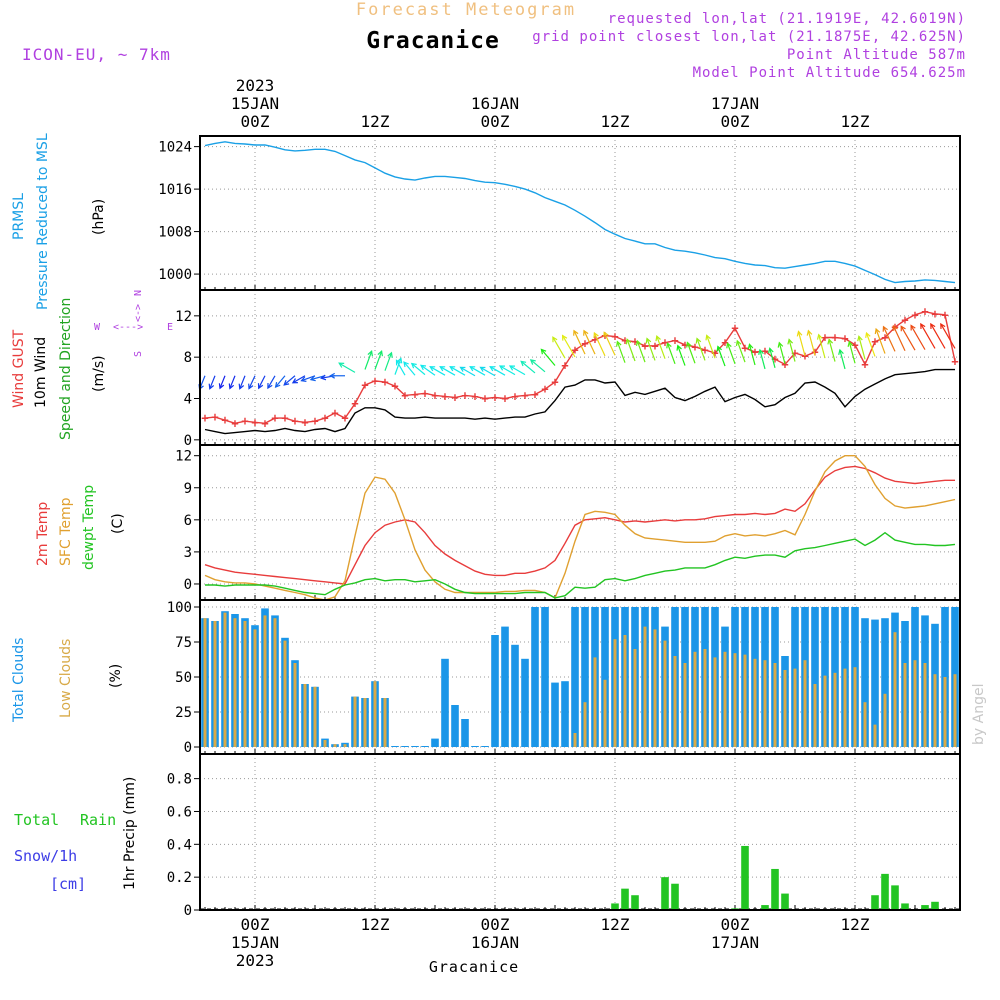 The height and width of the screenshot is (1000, 1000). Describe the element at coordinates (568, 522) in the screenshot. I see `panel-2: 0 3 6 9 12` at that location.